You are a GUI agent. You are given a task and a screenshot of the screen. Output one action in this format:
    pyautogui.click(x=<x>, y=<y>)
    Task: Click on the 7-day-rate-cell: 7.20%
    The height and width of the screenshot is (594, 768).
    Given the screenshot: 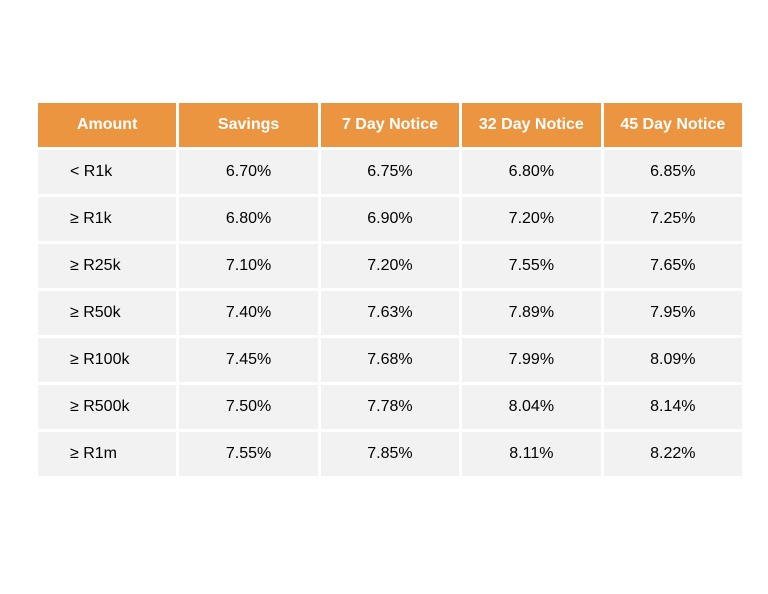 What is the action you would take?
    pyautogui.click(x=390, y=266)
    